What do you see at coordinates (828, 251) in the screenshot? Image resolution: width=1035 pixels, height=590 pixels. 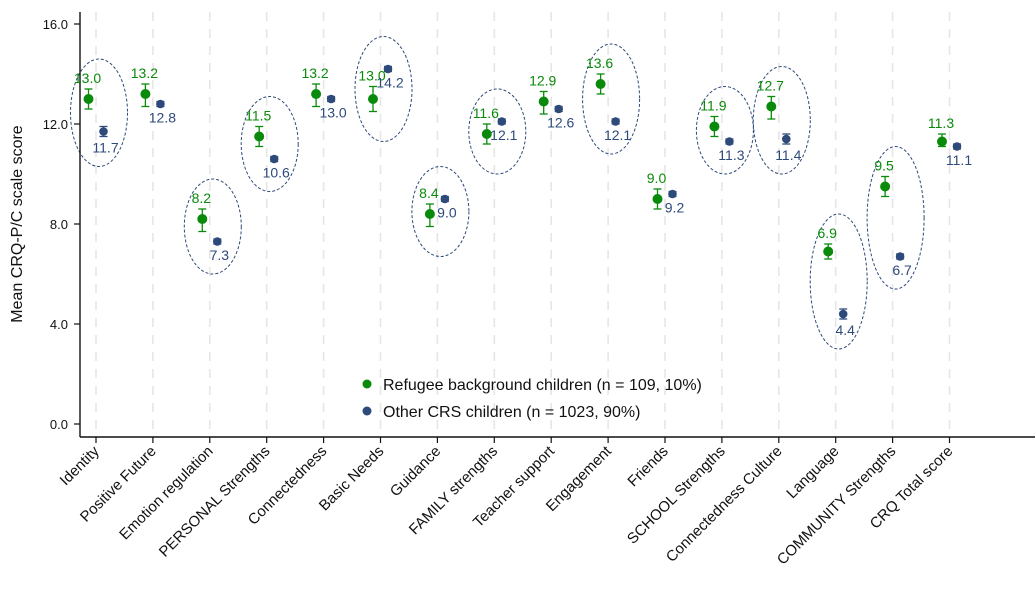 I see `point-refugee-language` at bounding box center [828, 251].